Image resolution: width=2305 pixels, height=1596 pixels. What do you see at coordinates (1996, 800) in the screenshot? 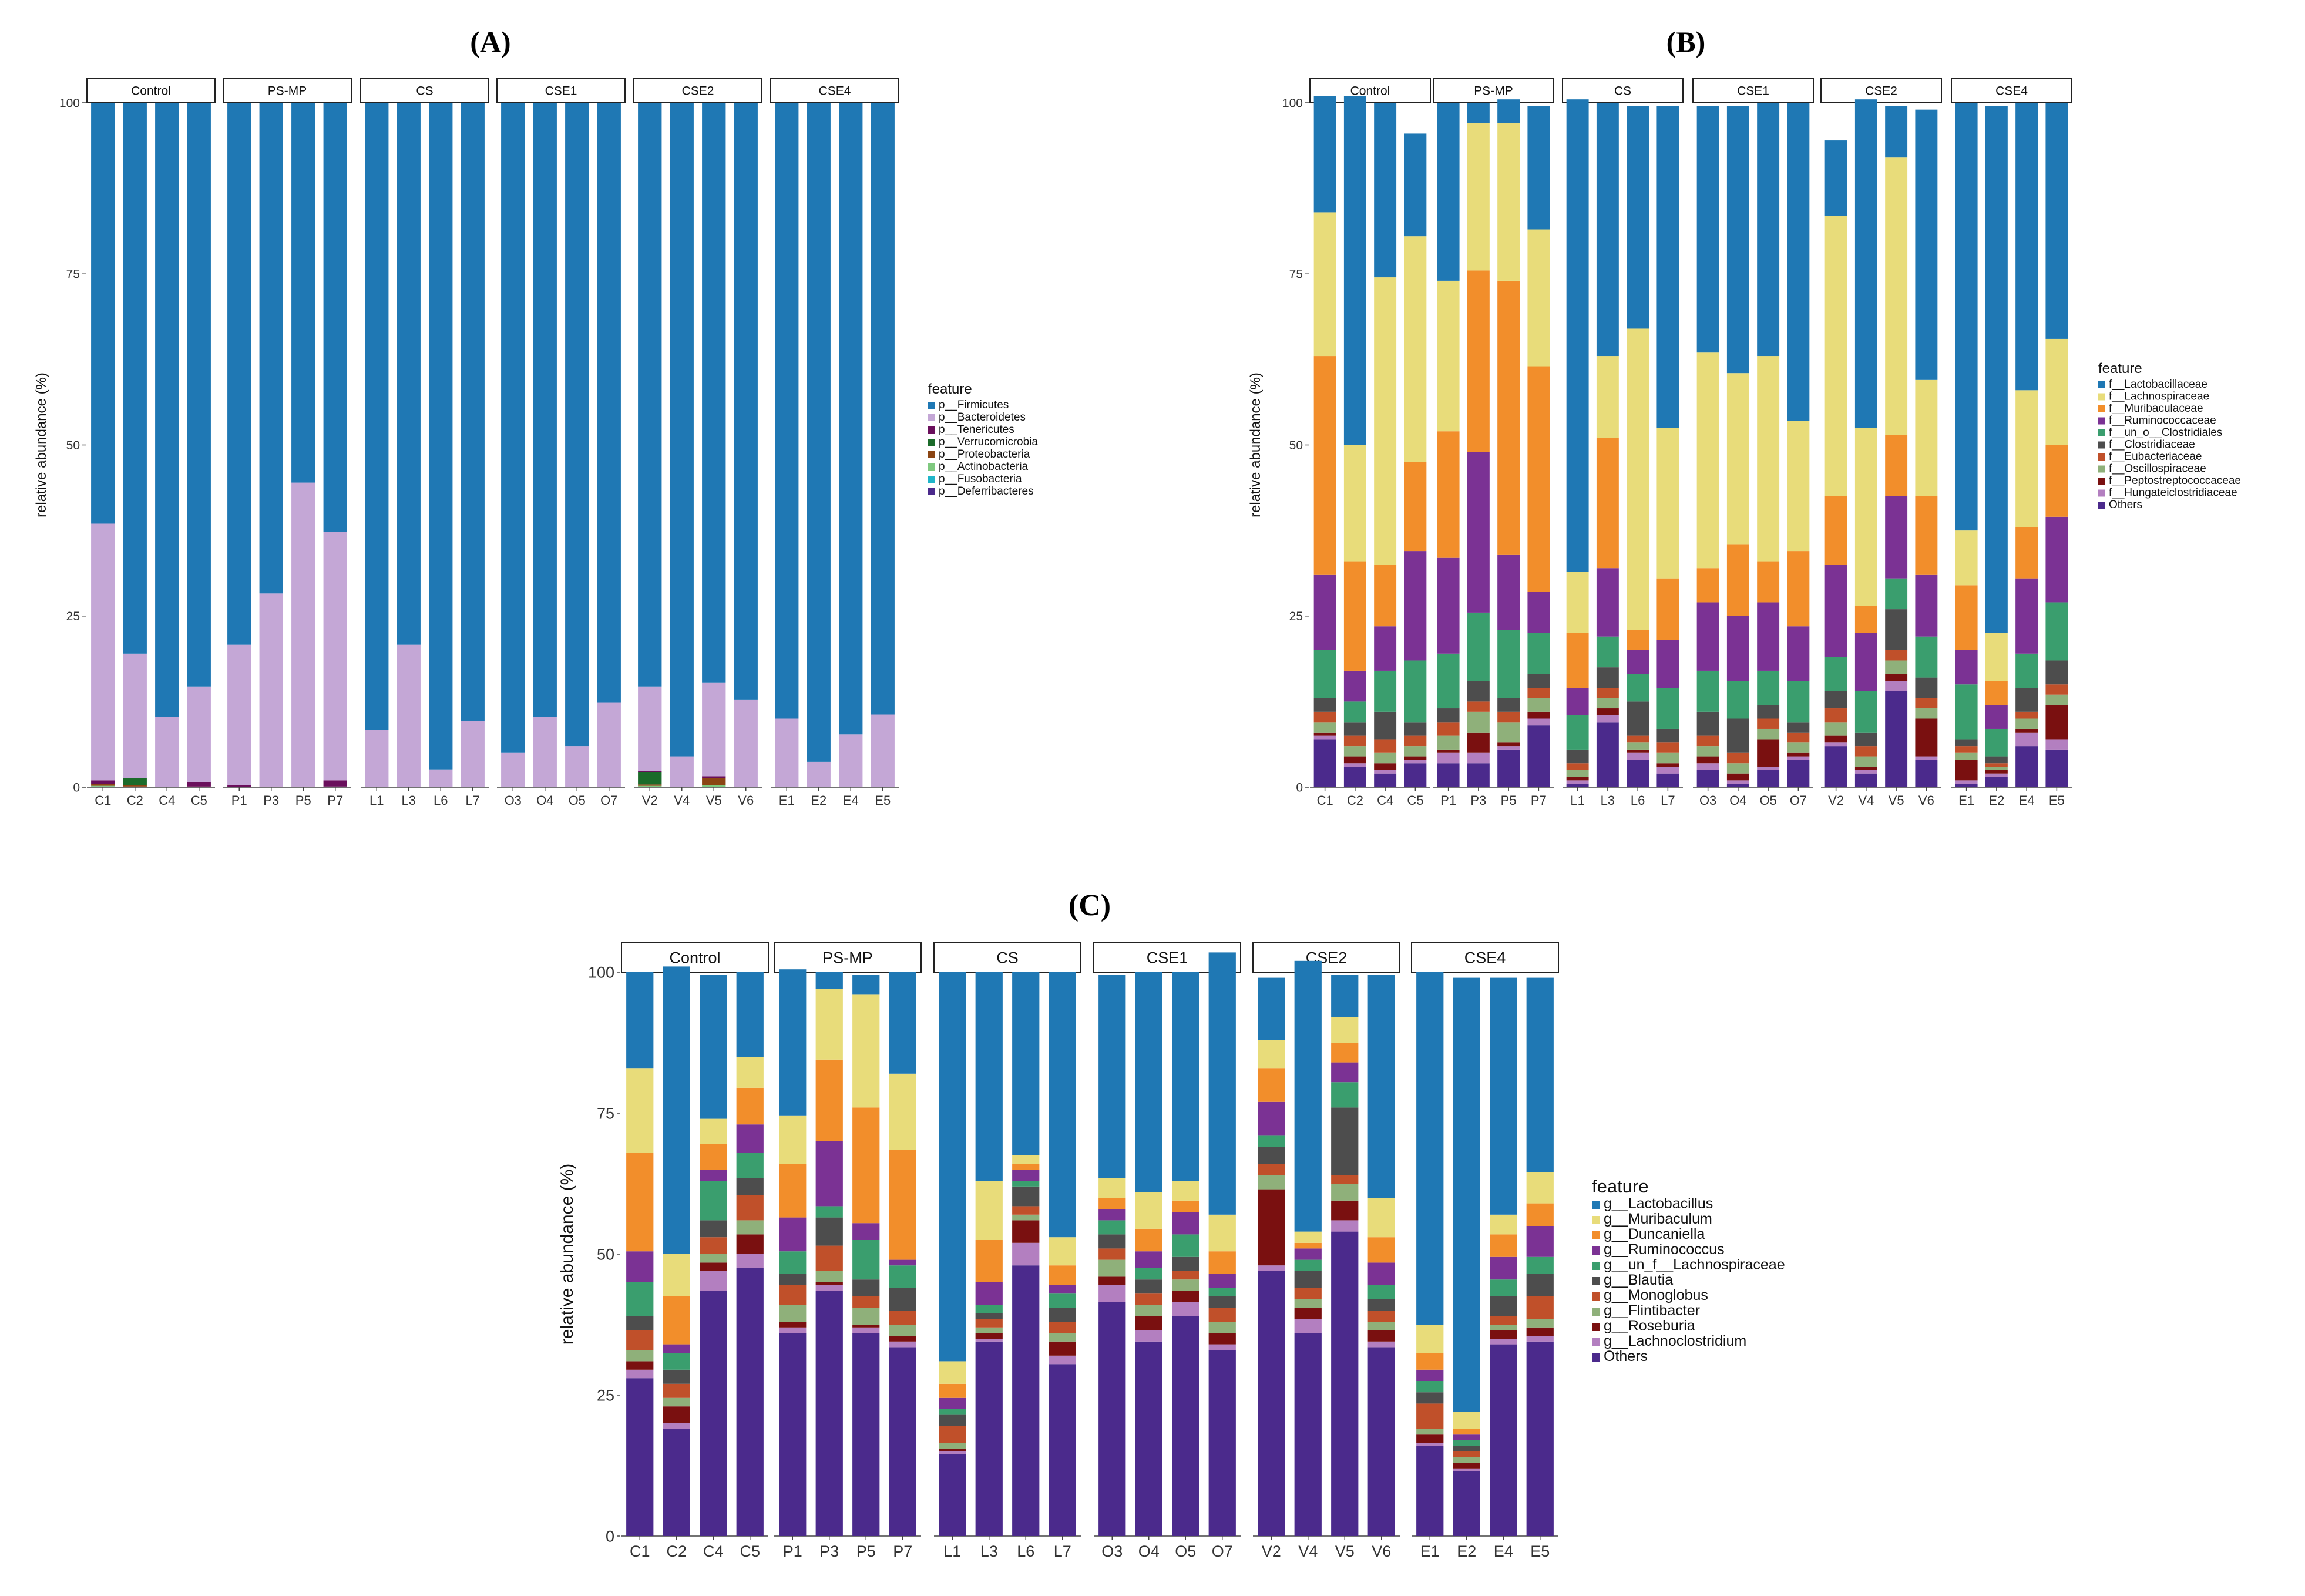
I see `x-tick-label: E2` at bounding box center [1996, 800].